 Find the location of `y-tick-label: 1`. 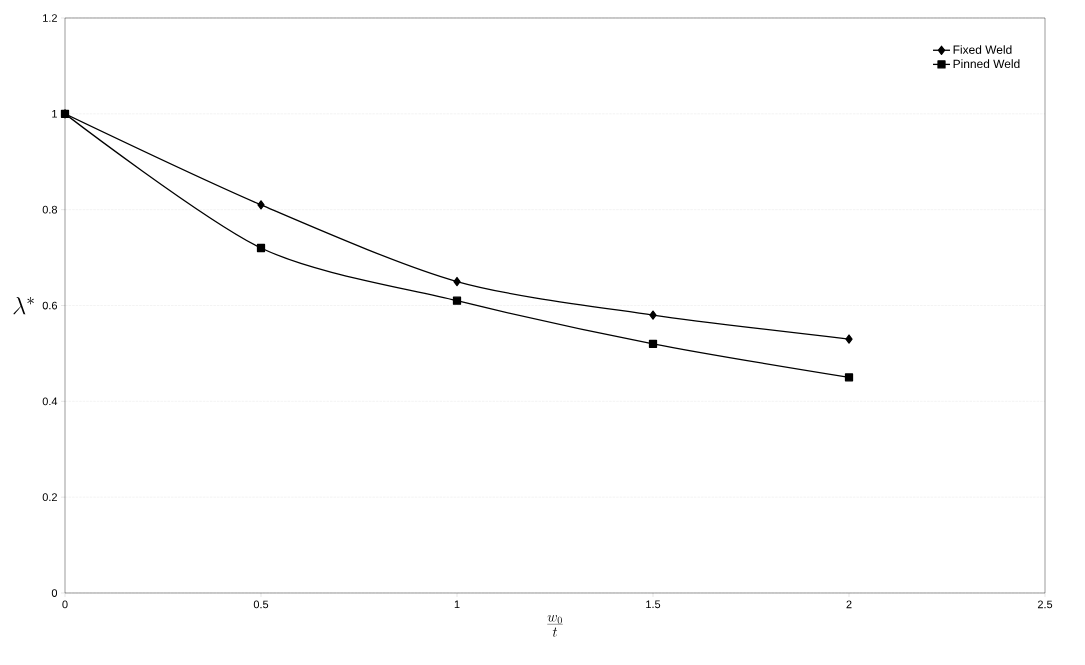

y-tick-label: 1 is located at coordinates (54, 114).